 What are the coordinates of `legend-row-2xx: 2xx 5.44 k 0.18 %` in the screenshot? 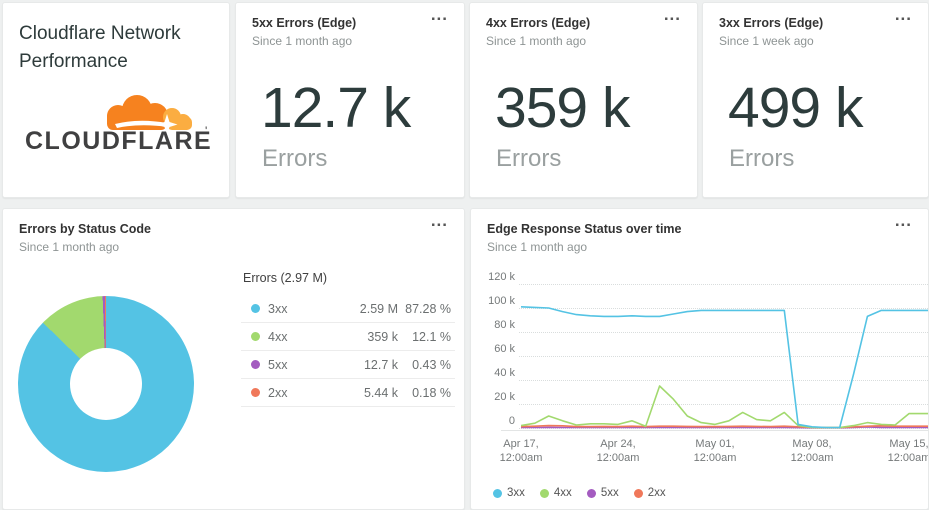 It's located at (348, 393).